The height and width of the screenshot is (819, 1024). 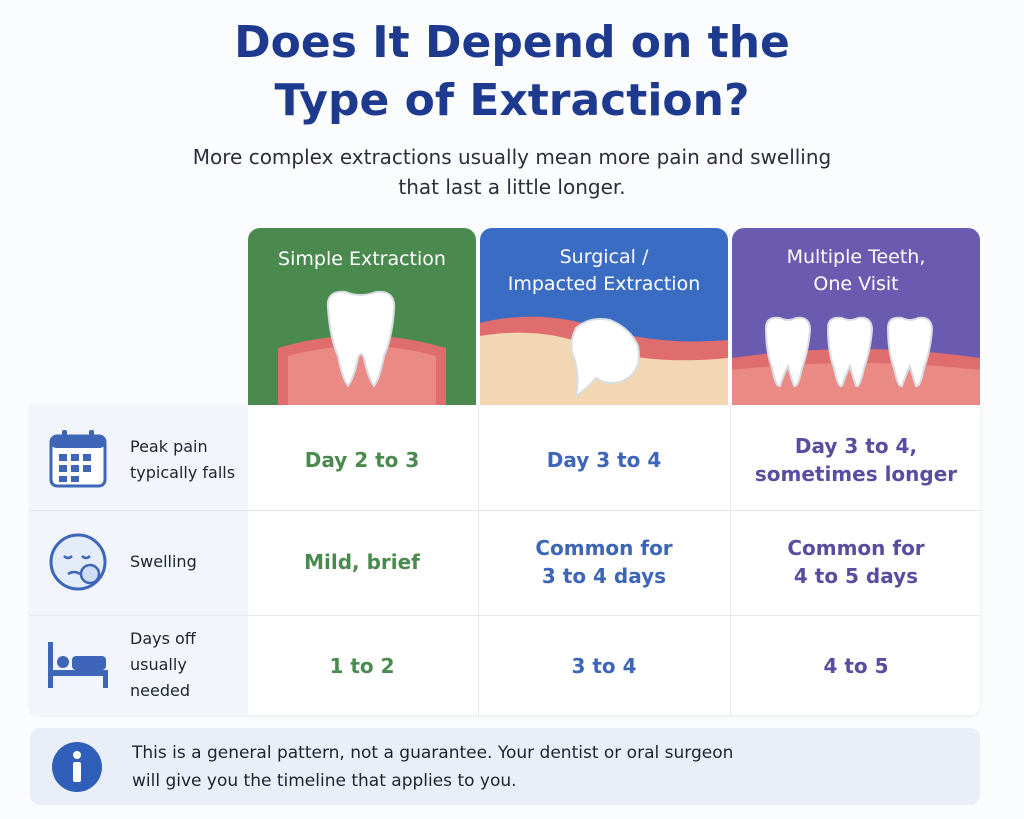 I want to click on cell-line: Day 2 to 3, so click(x=362, y=460).